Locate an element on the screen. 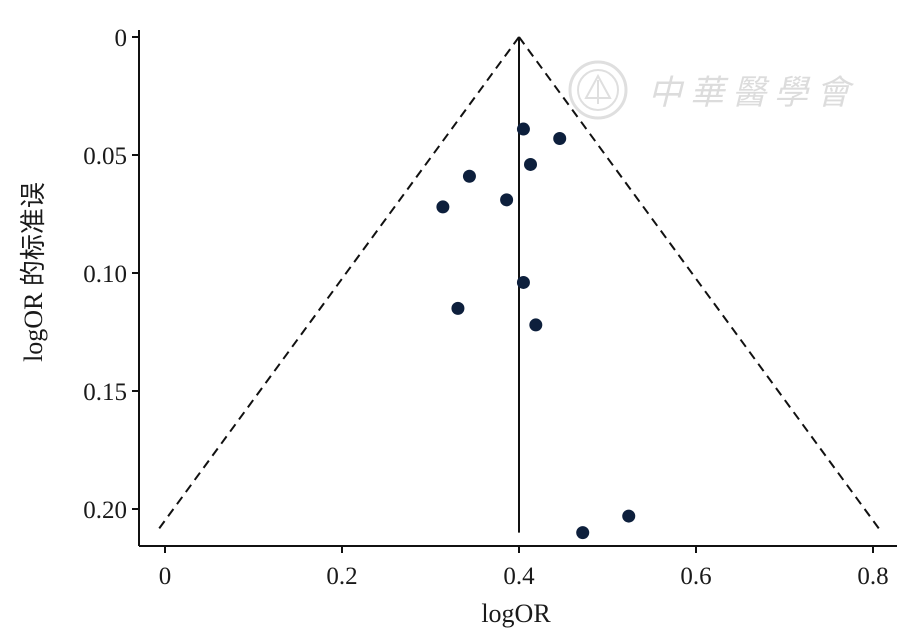  x-axis-ticks: 0 0.2 0.4 0.6 0.8 is located at coordinates (524, 568).